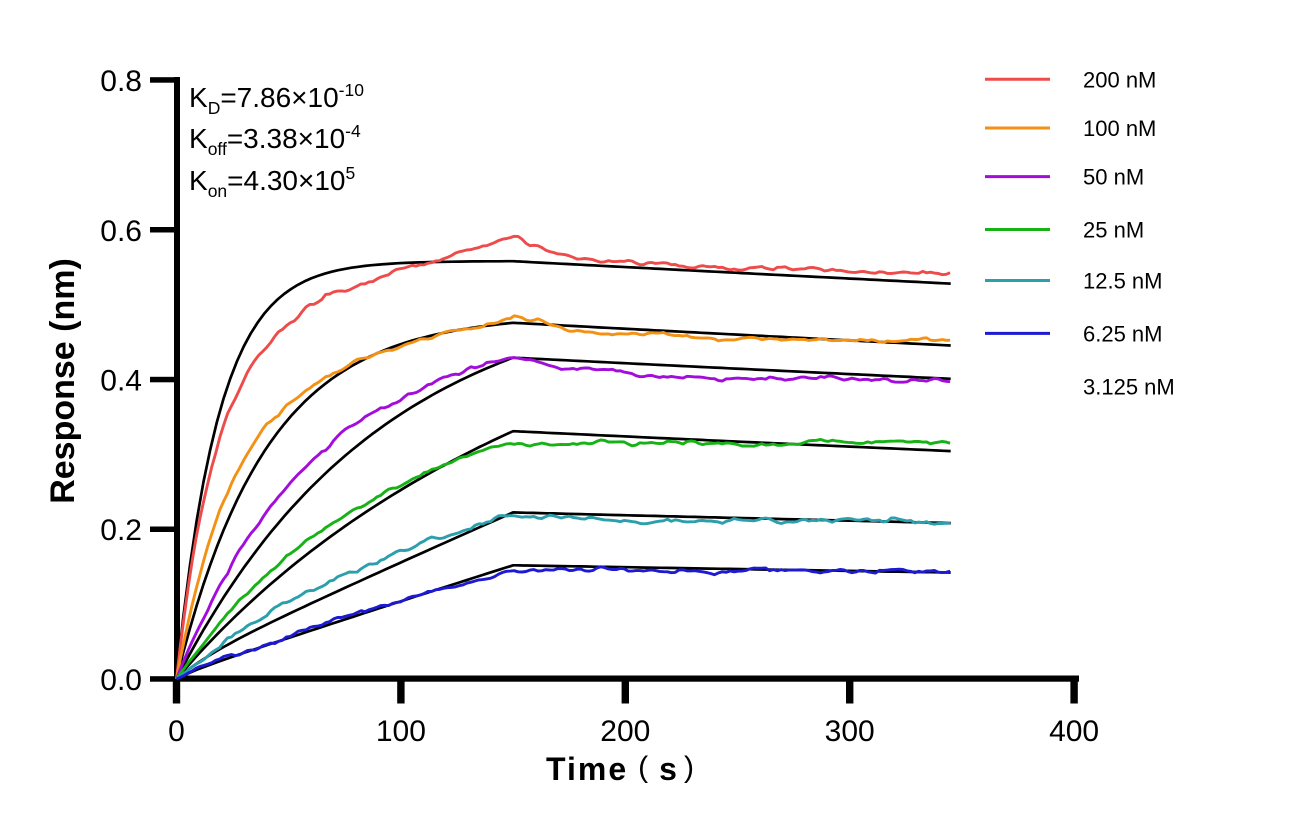 The width and height of the screenshot is (1290, 832). Describe the element at coordinates (1074, 731) in the screenshot. I see `svg-text: 400` at that location.